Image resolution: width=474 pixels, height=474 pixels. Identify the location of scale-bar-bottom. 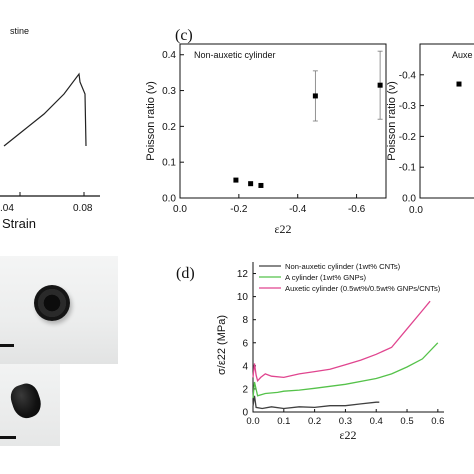
(8, 437).